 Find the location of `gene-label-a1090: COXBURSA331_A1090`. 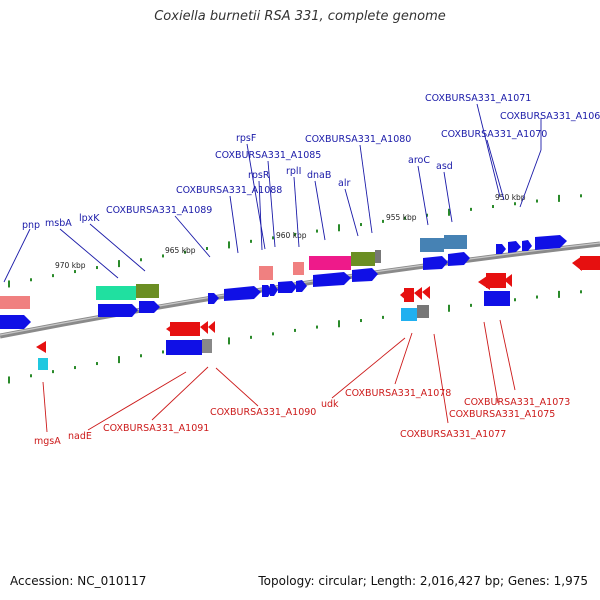

gene-label-a1090: COXBURSA331_A1090 is located at coordinates (263, 412).